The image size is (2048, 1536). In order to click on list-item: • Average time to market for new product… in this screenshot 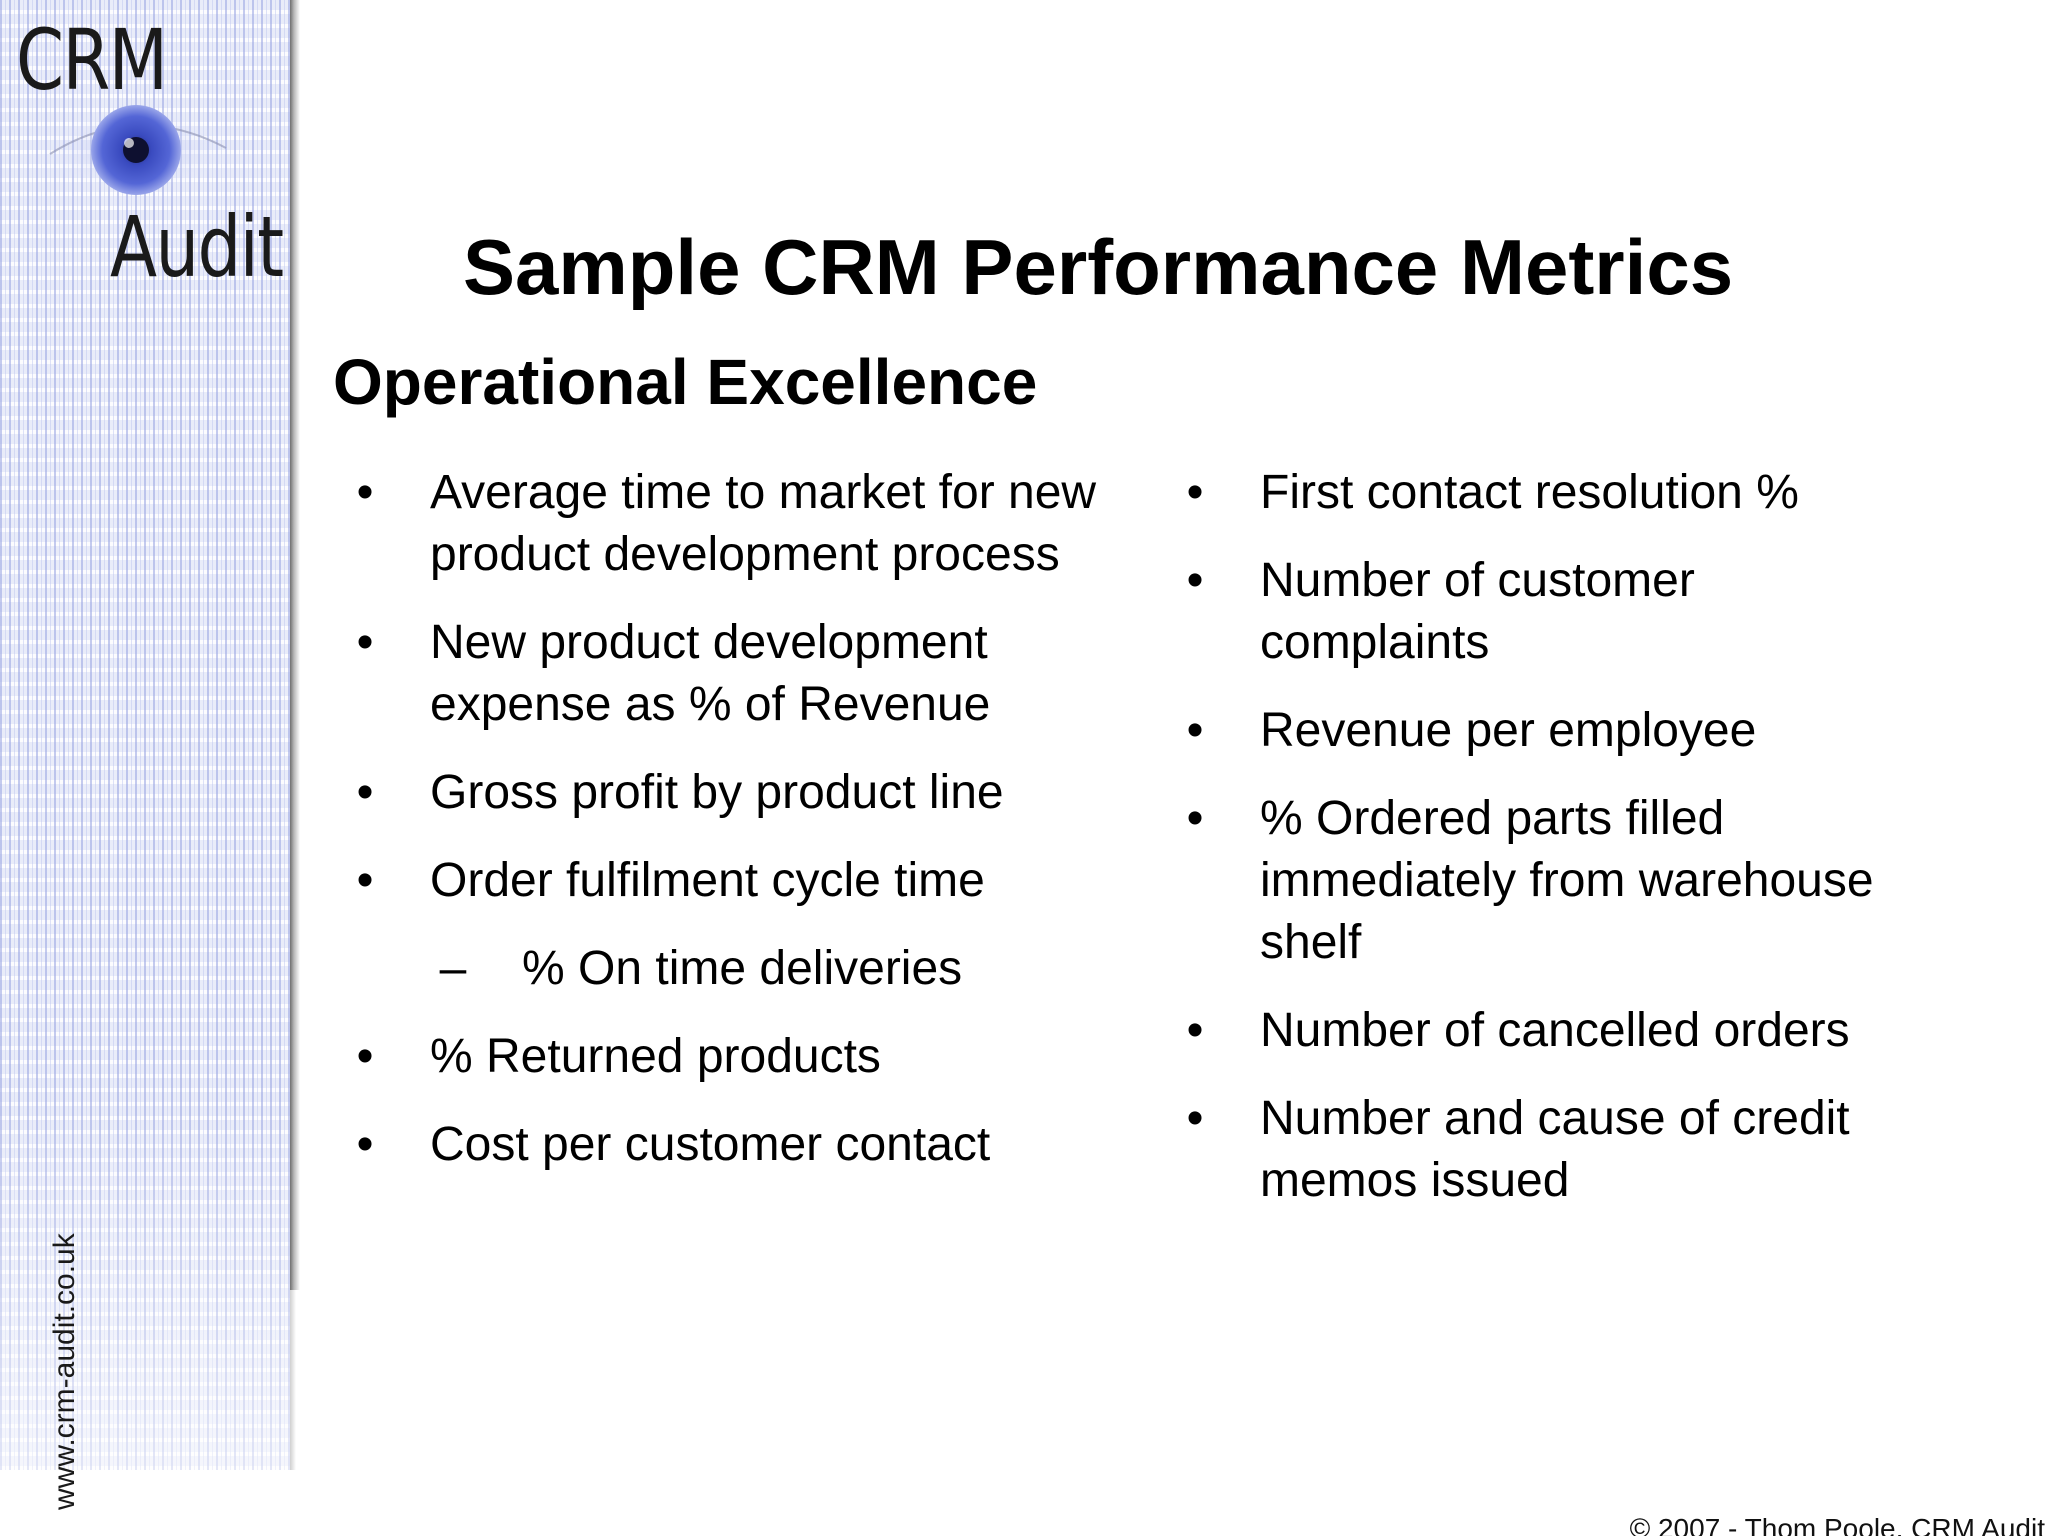, I will do `click(730, 524)`.